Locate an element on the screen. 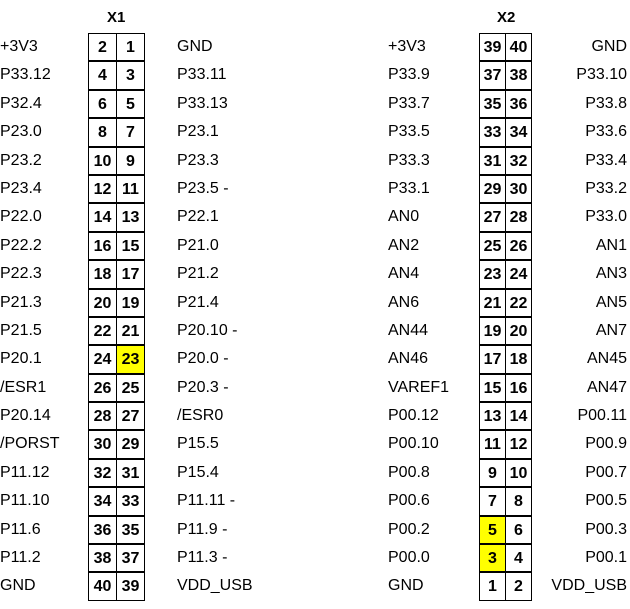  signal-label-right: P23.3 is located at coordinates (198, 160).